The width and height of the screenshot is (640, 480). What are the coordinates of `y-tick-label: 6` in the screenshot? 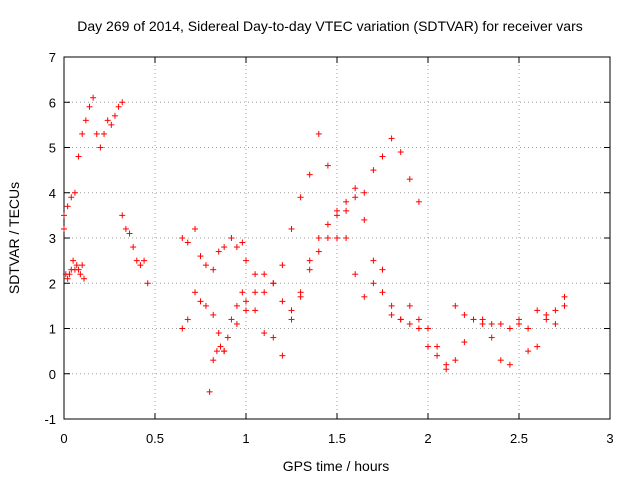 It's located at (52, 102).